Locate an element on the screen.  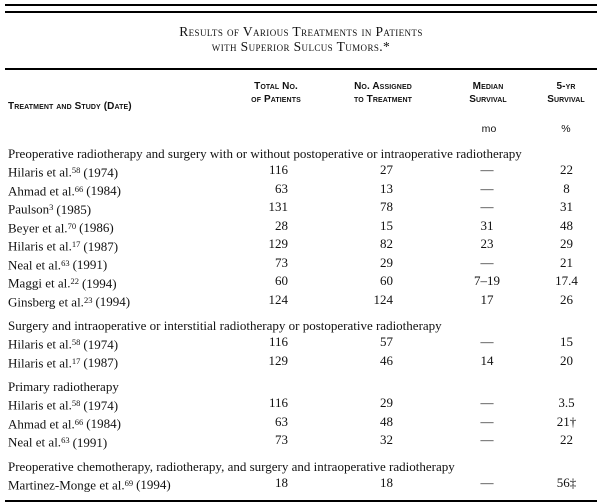
study-name: Martinez-Monge et al. is located at coordinates (66, 484).